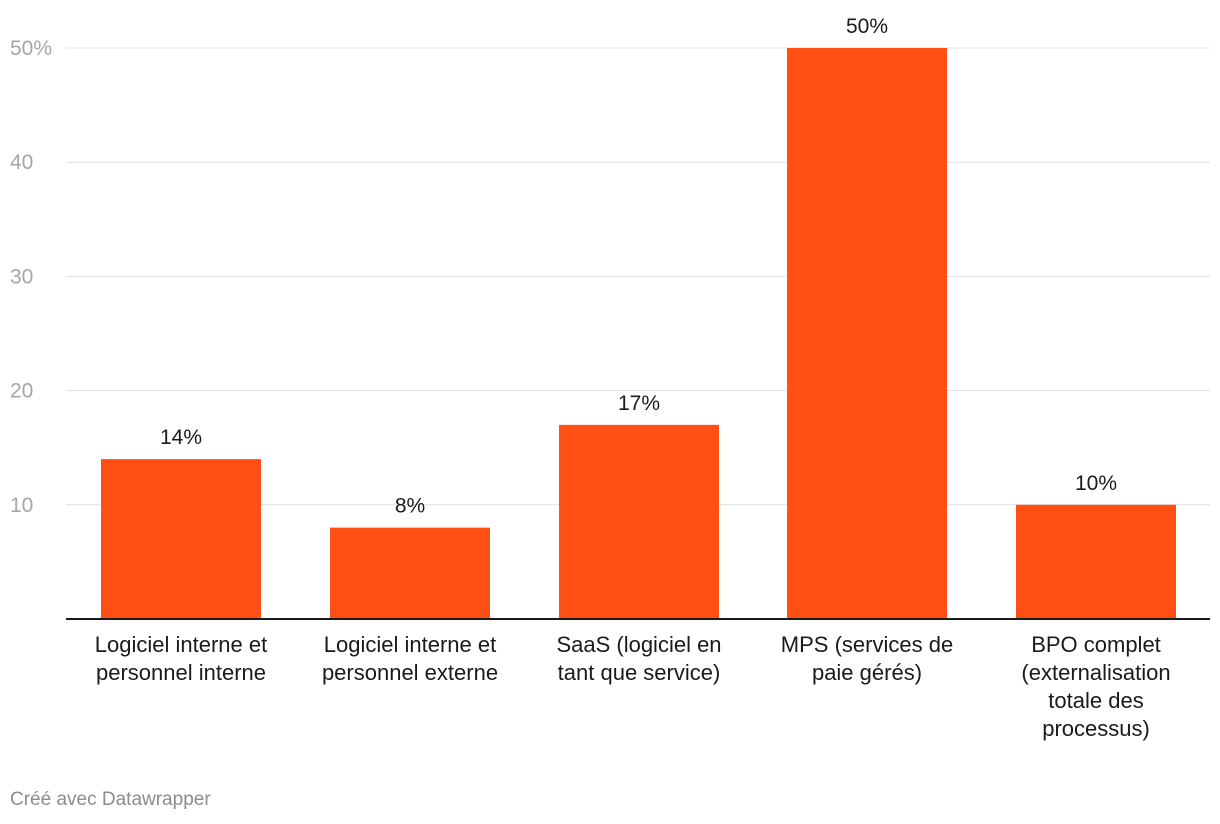  Describe the element at coordinates (1096, 644) in the screenshot. I see `category-label-line: BPO complet` at that location.